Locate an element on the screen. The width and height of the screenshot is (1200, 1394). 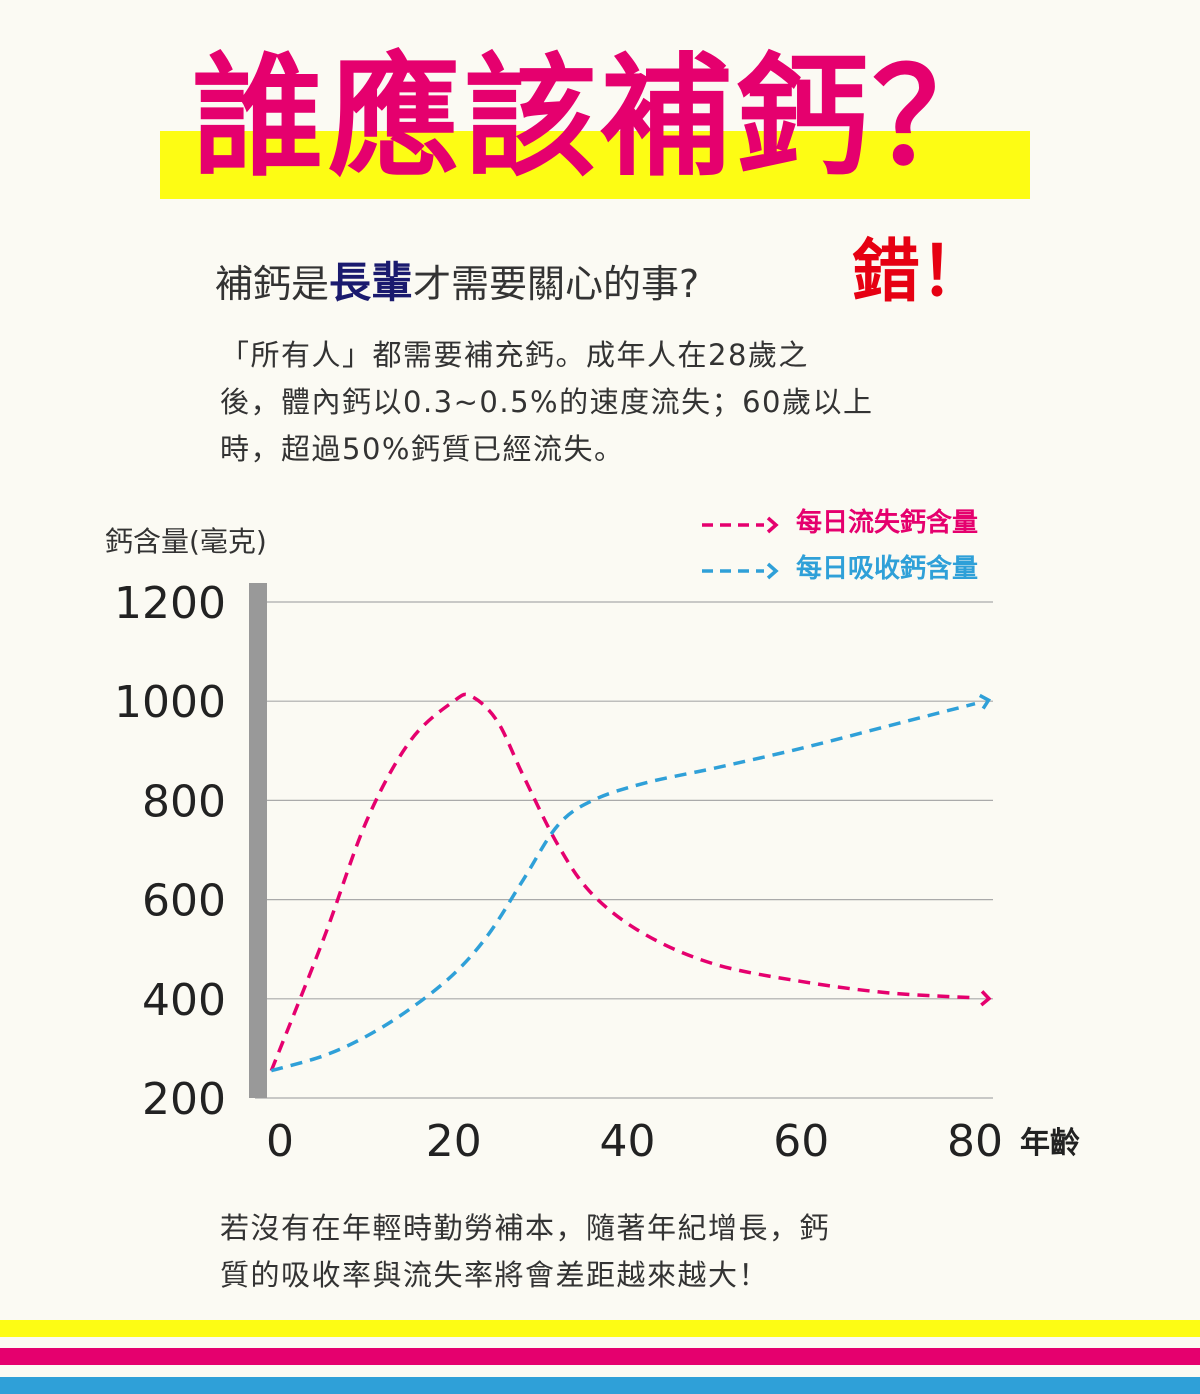
legend-swatch-loss is located at coordinates (740, 525).